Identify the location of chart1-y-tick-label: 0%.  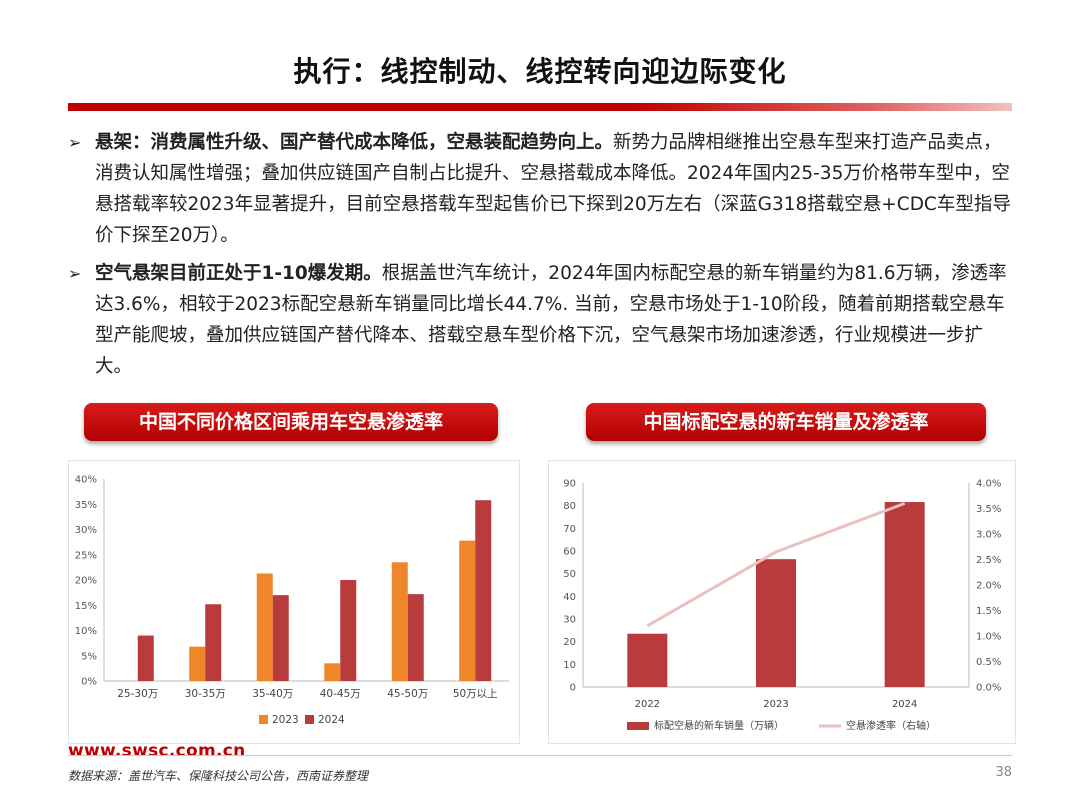
(89, 682).